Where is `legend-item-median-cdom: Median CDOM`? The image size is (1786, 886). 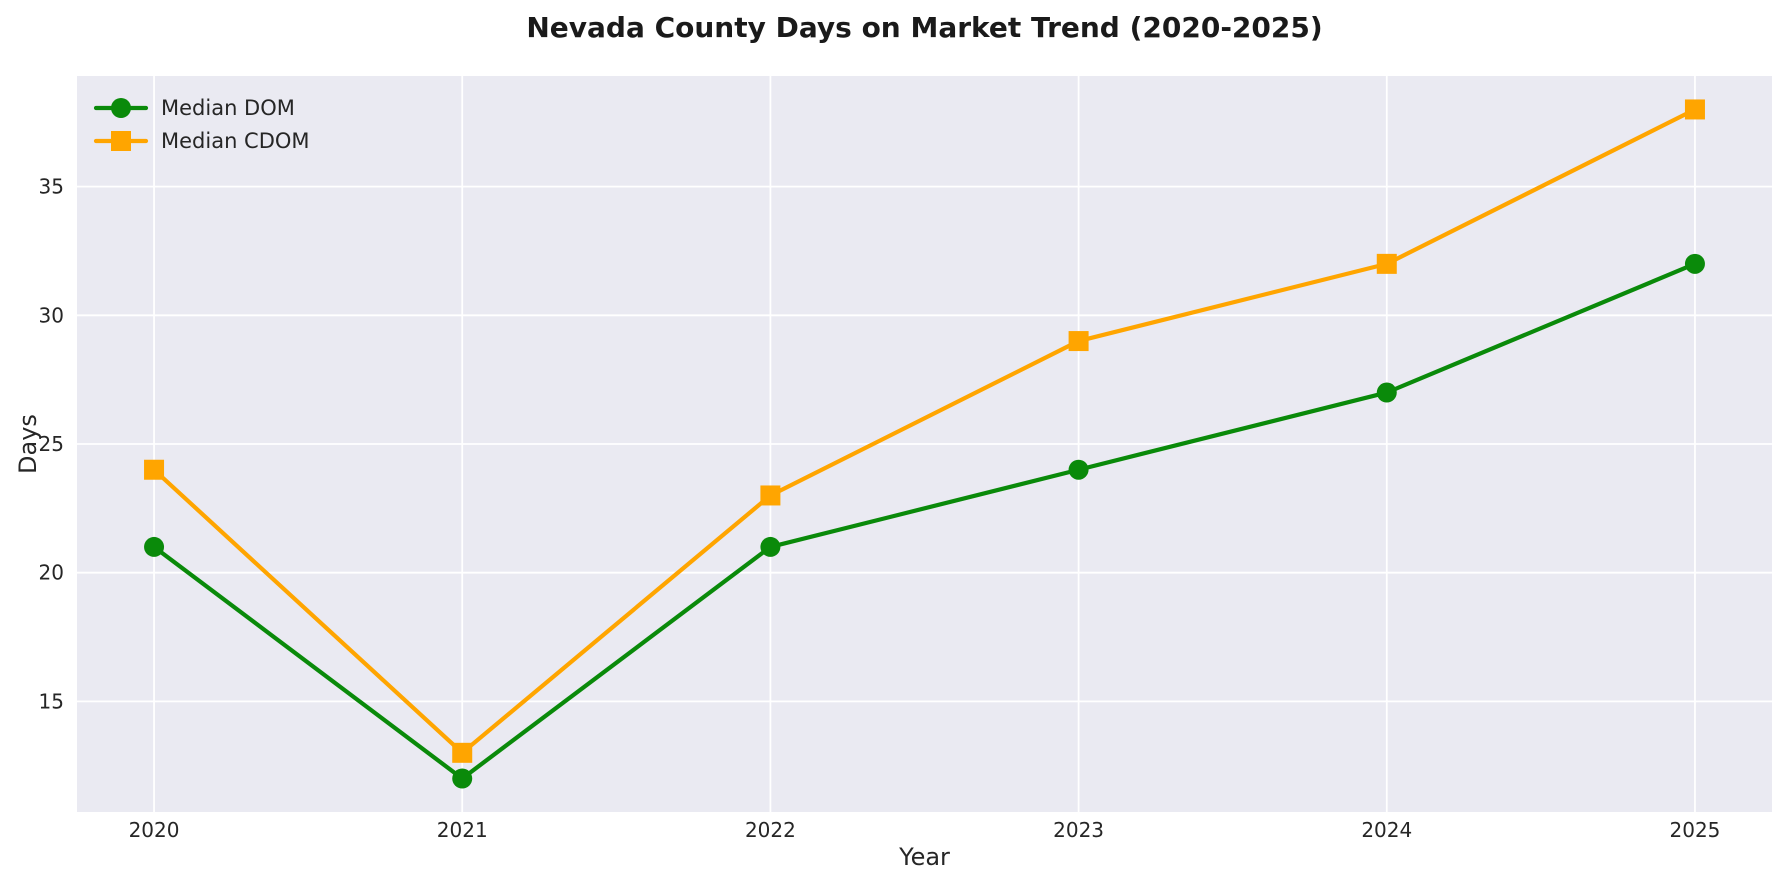
legend-item-median-cdom: Median CDOM is located at coordinates (201, 141).